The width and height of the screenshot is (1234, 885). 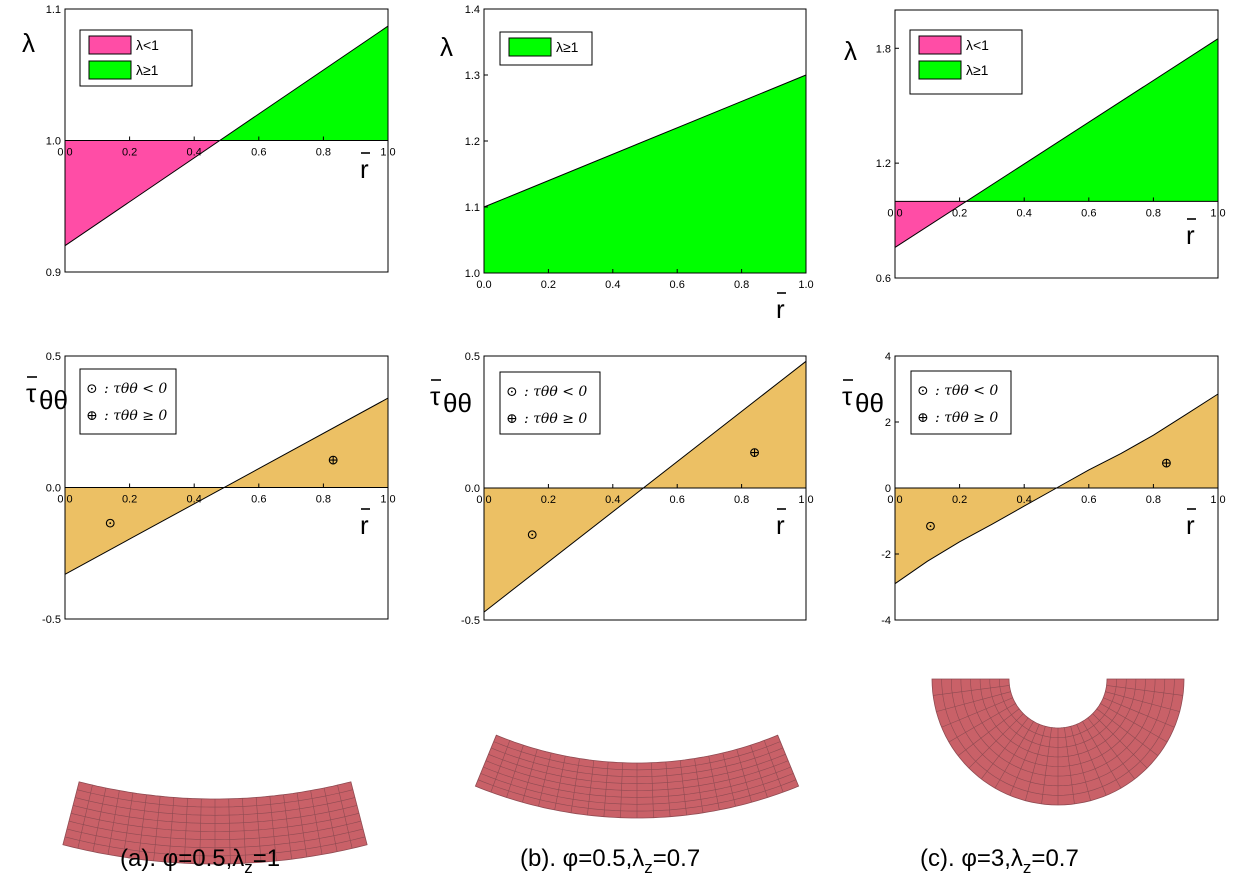 I want to click on x-tick-label-b2: 1.0, so click(x=805, y=500).